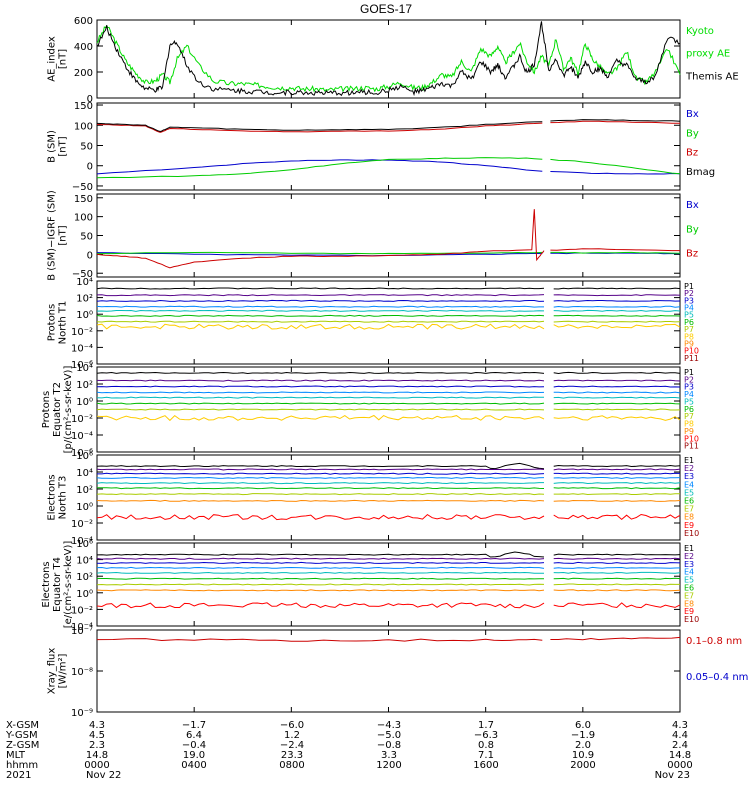 The height and width of the screenshot is (800, 750). Describe the element at coordinates (680, 725) in the screenshot. I see `orbit-value: 4.3` at that location.